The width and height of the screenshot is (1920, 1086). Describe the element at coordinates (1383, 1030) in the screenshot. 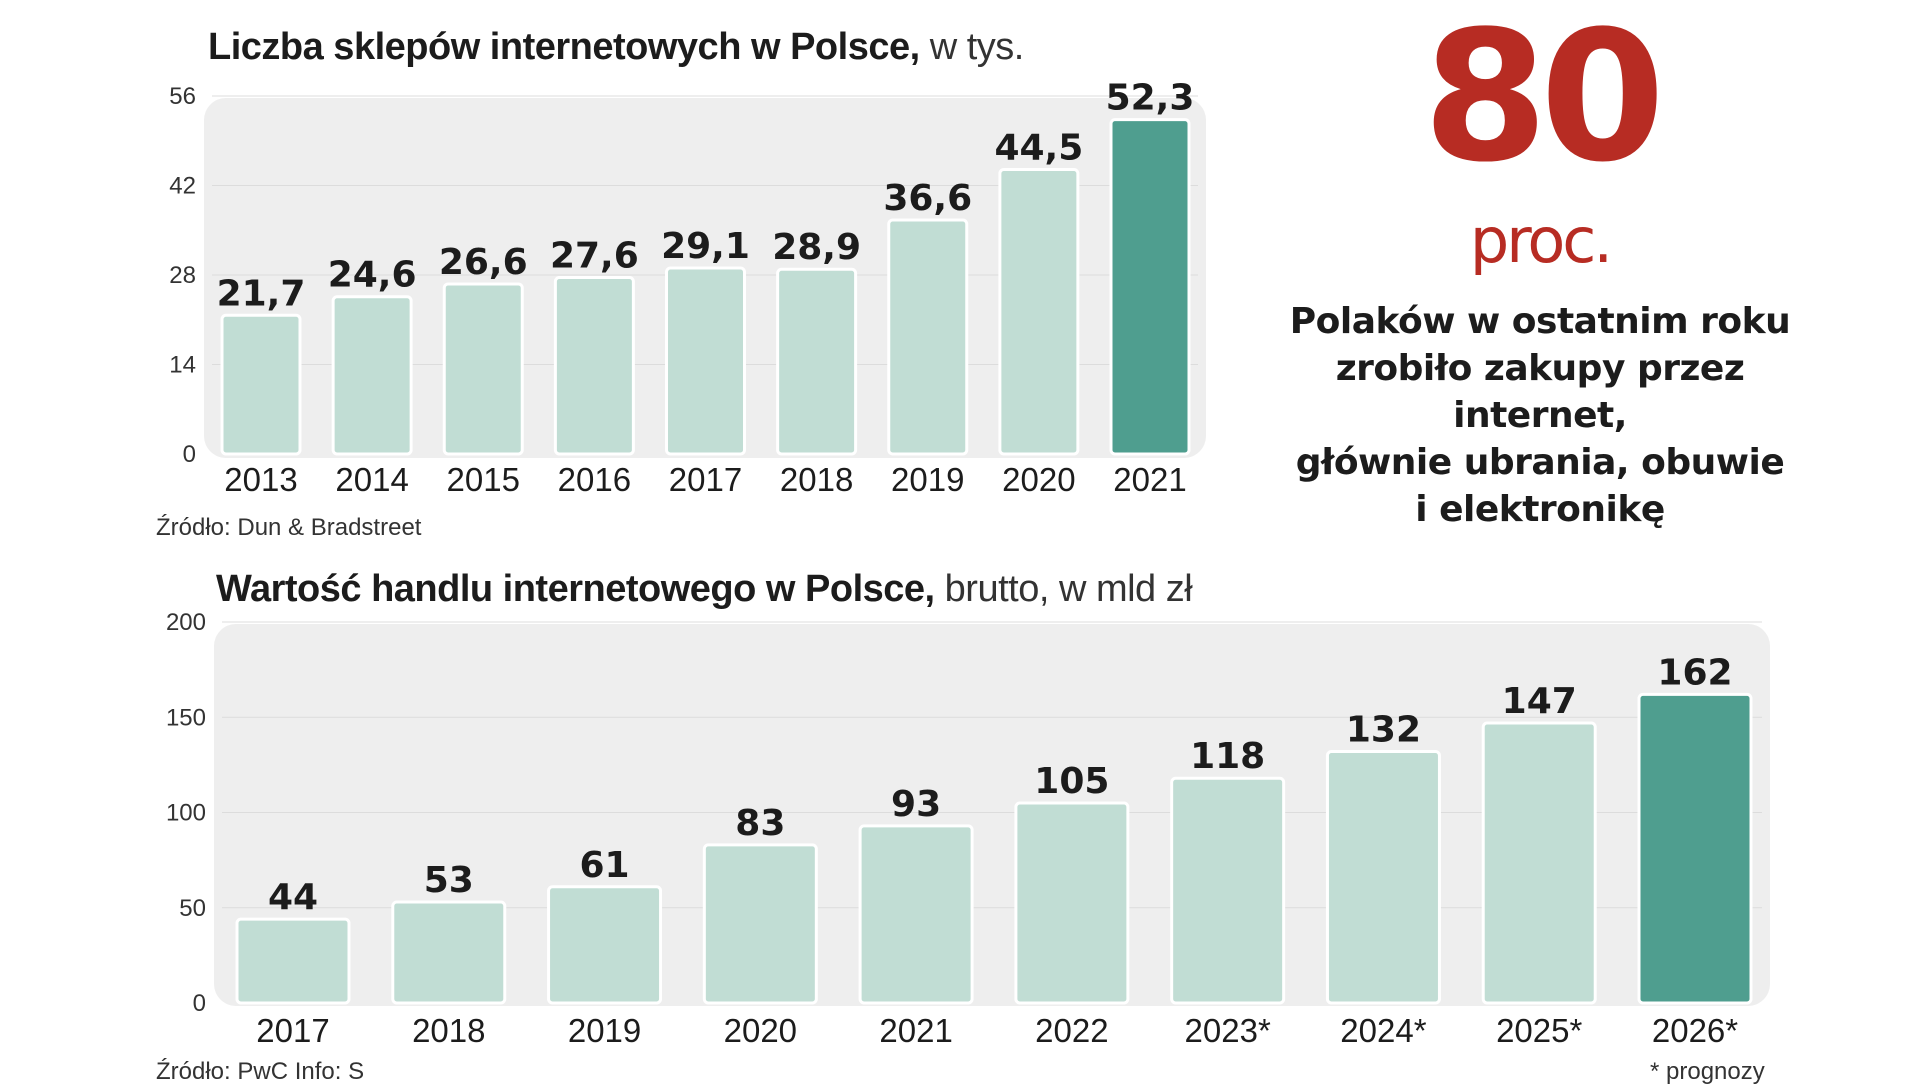

I see `trade-x-tick-label: 2024*` at that location.